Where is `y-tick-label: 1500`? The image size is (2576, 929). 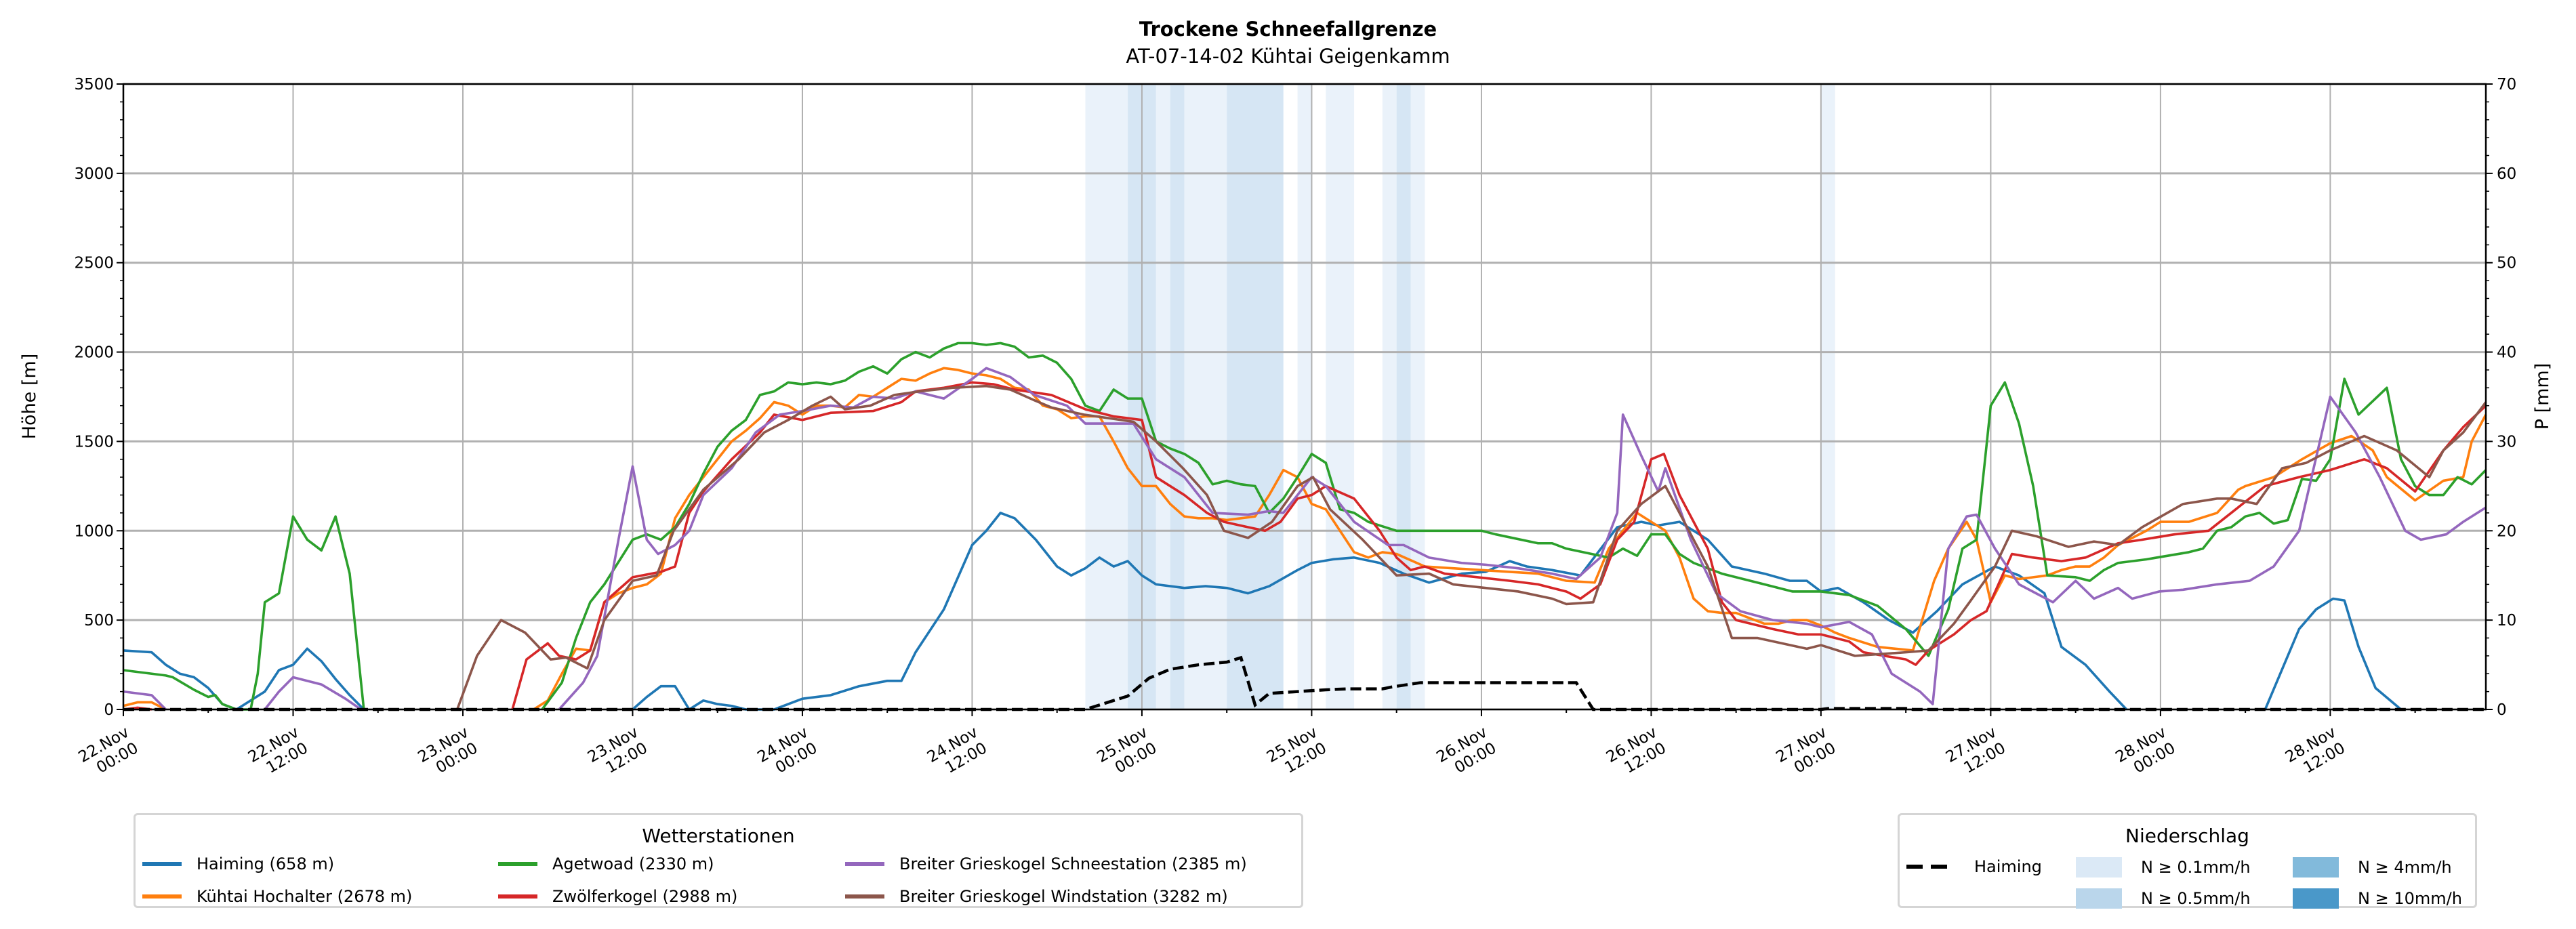 y-tick-label: 1500 is located at coordinates (94, 442).